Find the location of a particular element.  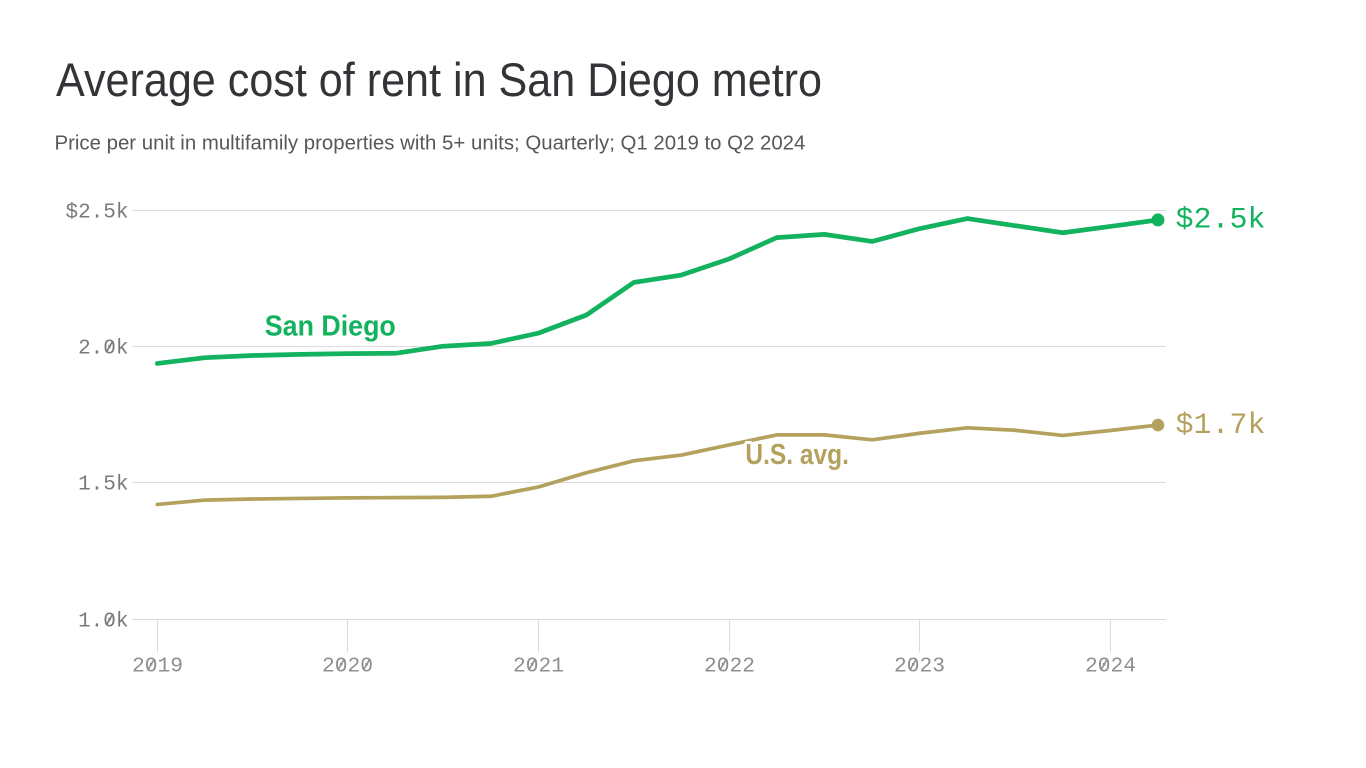

svg-text: 2022 is located at coordinates (729, 667).